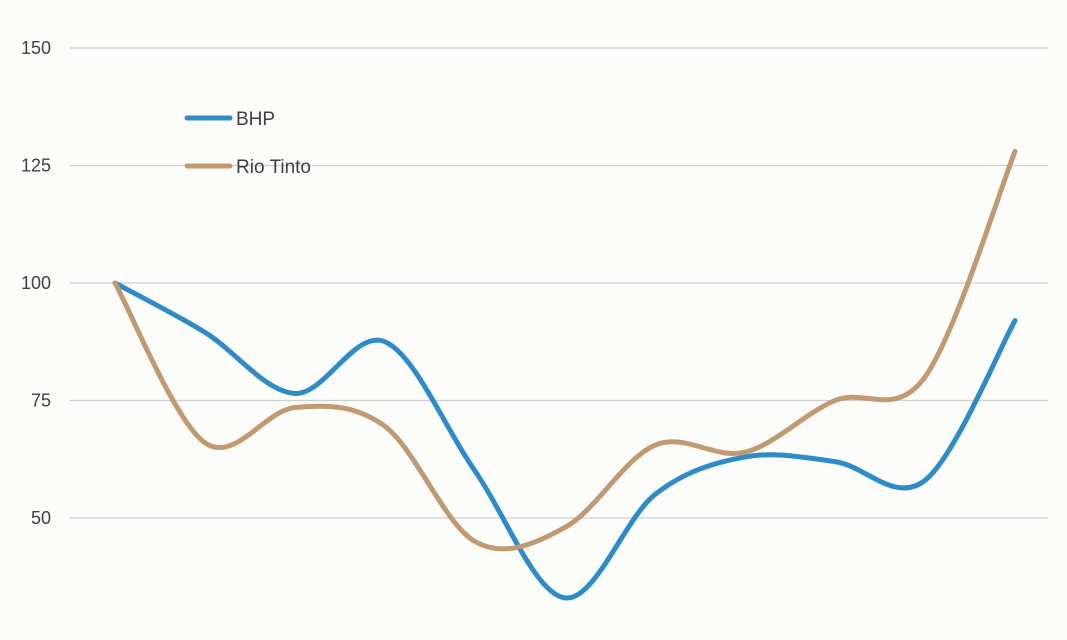 The image size is (1067, 640). Describe the element at coordinates (247, 143) in the screenshot. I see `legend: BHP Rio Tinto` at that location.